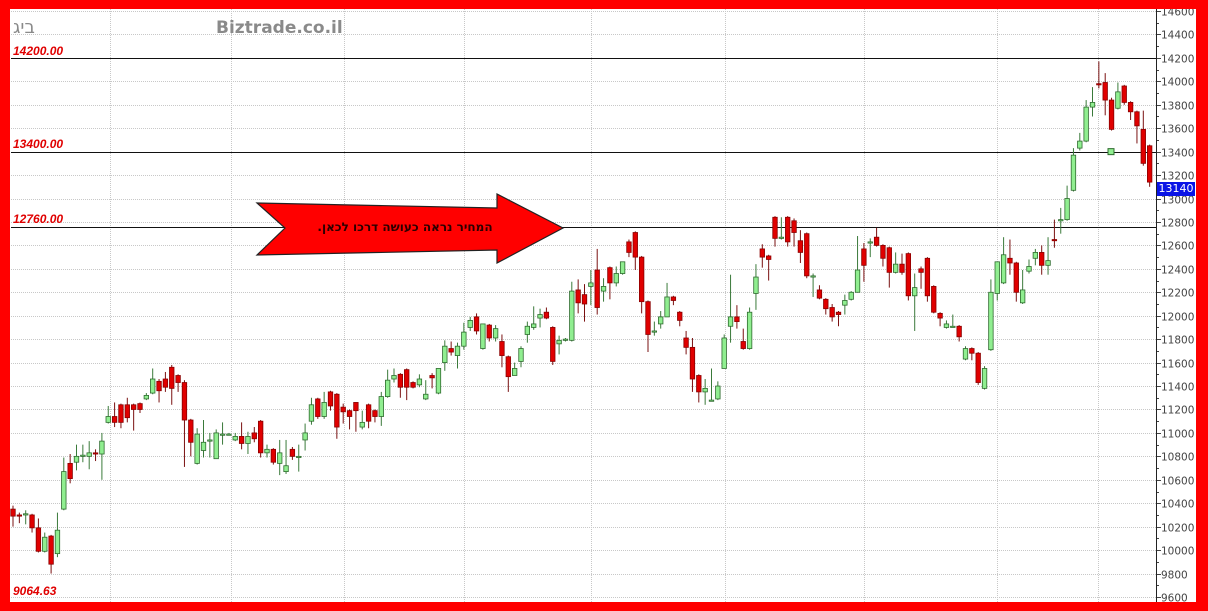 This screenshot has height=611, width=1208. What do you see at coordinates (1174, 576) in the screenshot?
I see `y-tick-label: 9800` at bounding box center [1174, 576].